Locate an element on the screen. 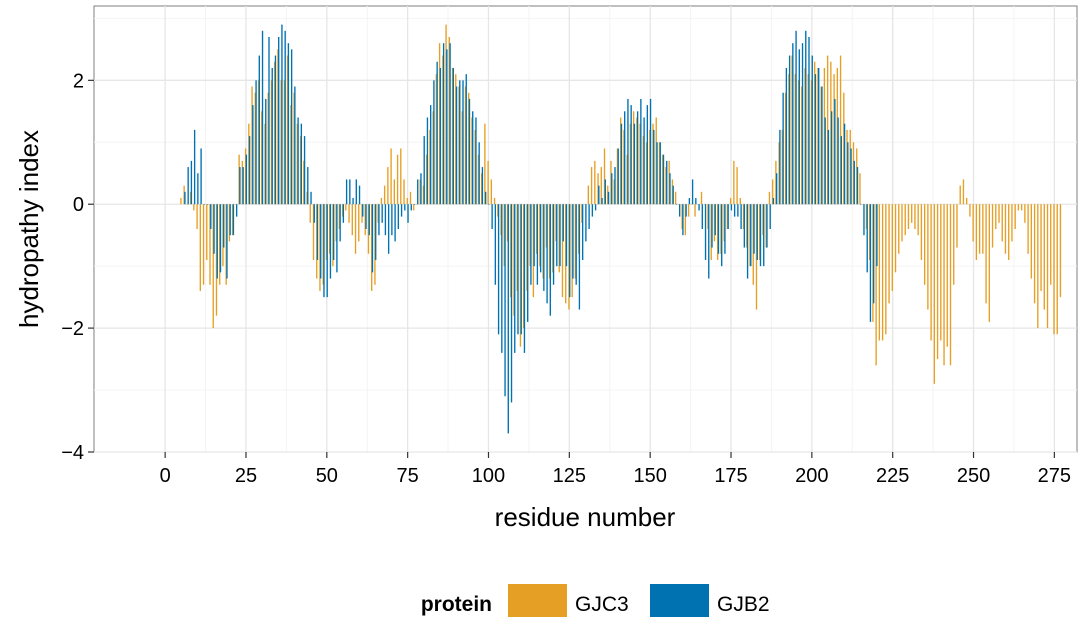 Image resolution: width=1086 pixels, height=619 pixels. legend-swatch-gjc3 is located at coordinates (537, 600).